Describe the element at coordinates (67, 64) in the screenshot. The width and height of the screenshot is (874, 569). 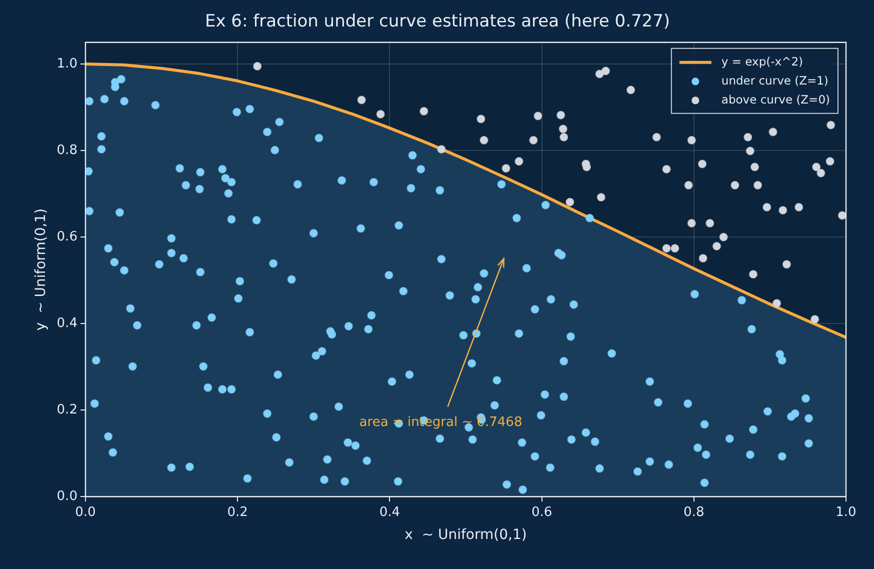
I see `y-tick-label: 1.0` at that location.